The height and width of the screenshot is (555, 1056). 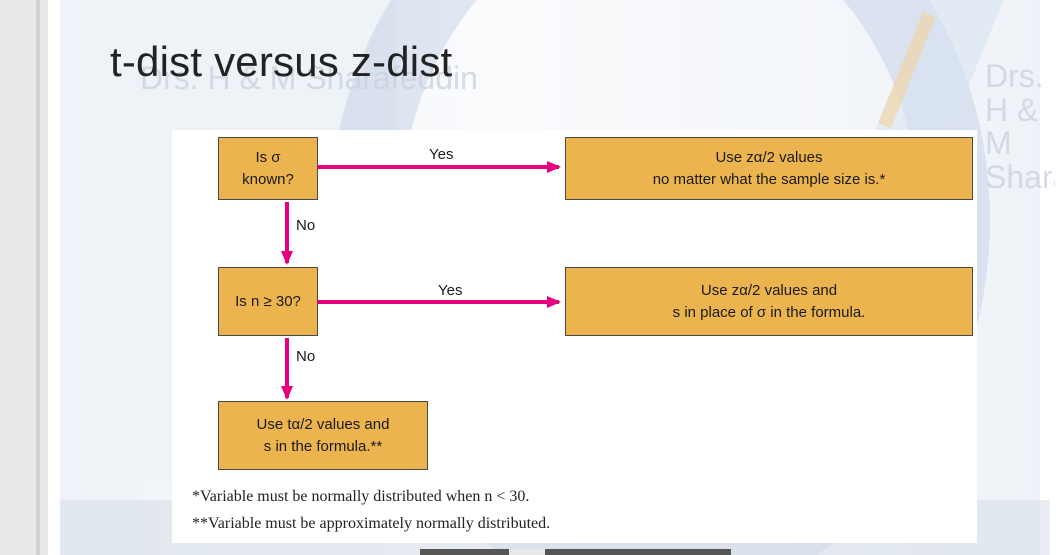 What do you see at coordinates (268, 179) in the screenshot?
I see `decision-box-sigma-line2: known?` at bounding box center [268, 179].